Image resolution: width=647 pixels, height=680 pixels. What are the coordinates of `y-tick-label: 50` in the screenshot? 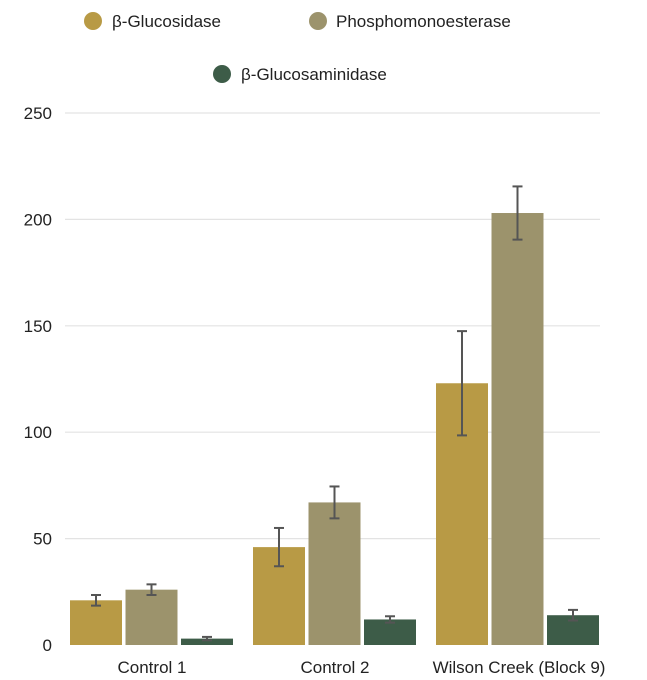 It's located at (42, 539).